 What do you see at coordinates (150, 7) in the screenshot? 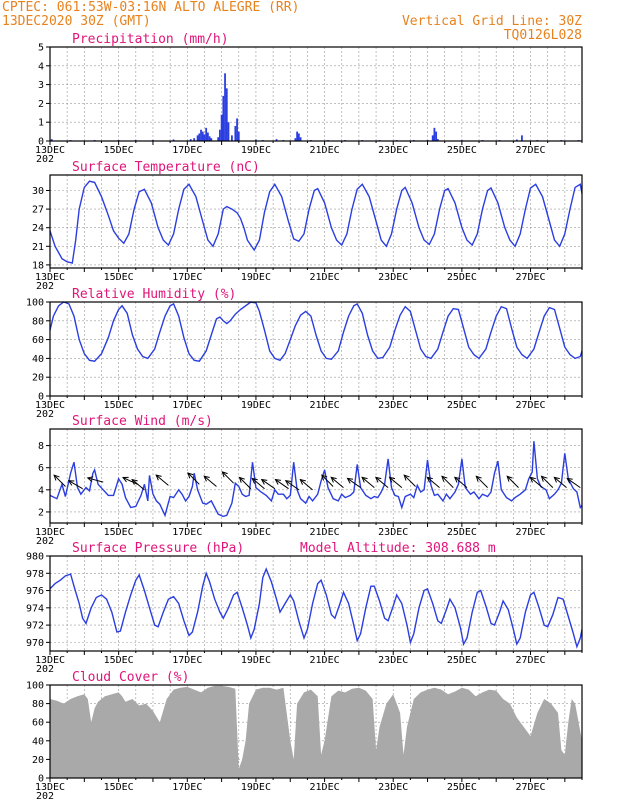
I see `header-left-line1: CPTEC: 061:53W-03:16N ALTO ALEGRE (RR)` at bounding box center [150, 7].